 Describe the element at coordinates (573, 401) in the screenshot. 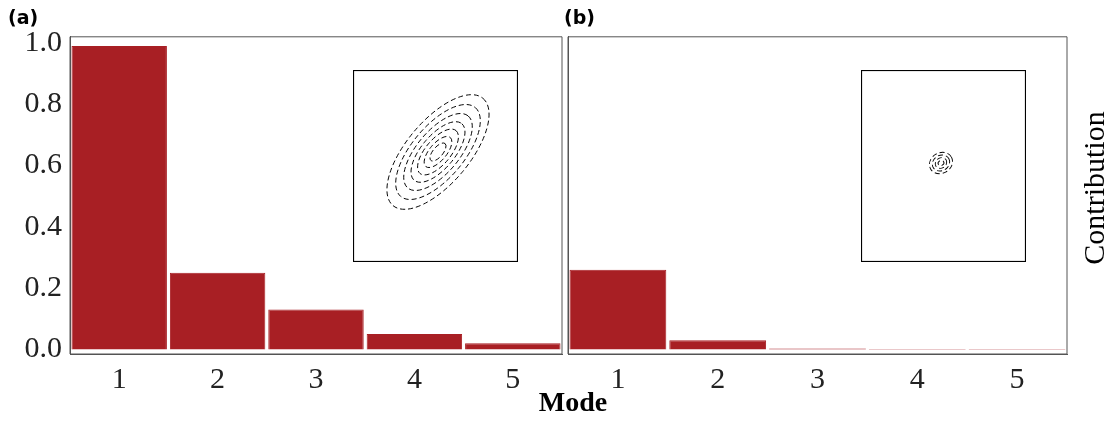

I see `x-axis-title: Mode` at that location.